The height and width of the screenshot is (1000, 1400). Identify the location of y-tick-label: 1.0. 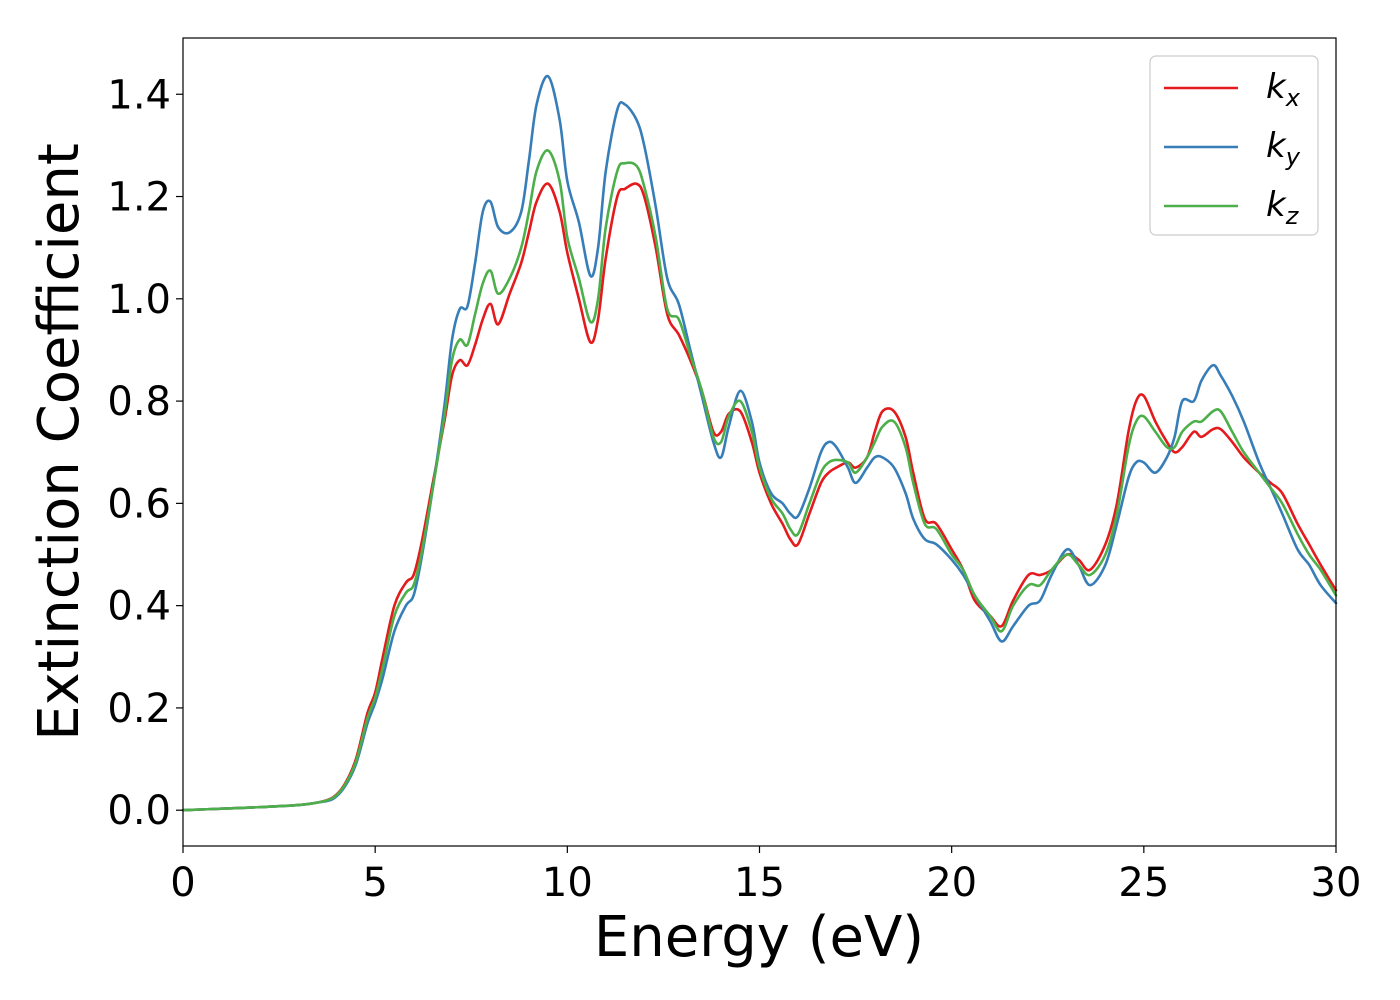
(139, 300).